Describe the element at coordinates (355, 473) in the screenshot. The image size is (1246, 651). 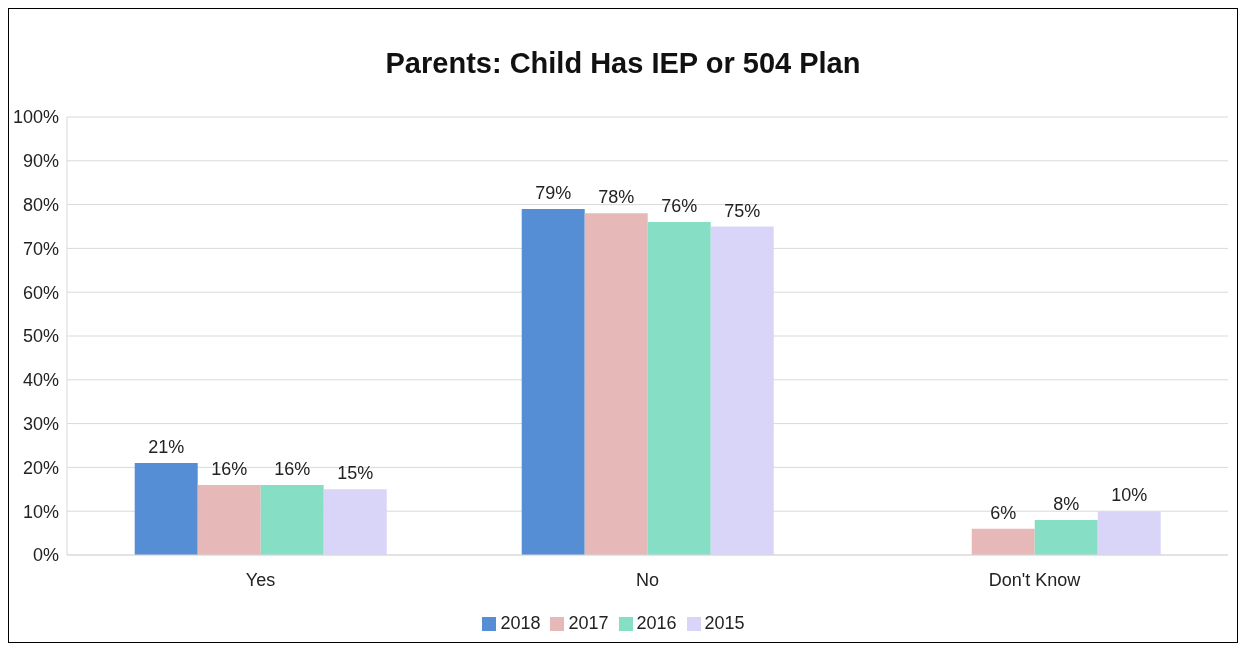
I see `data-label: 15%` at that location.